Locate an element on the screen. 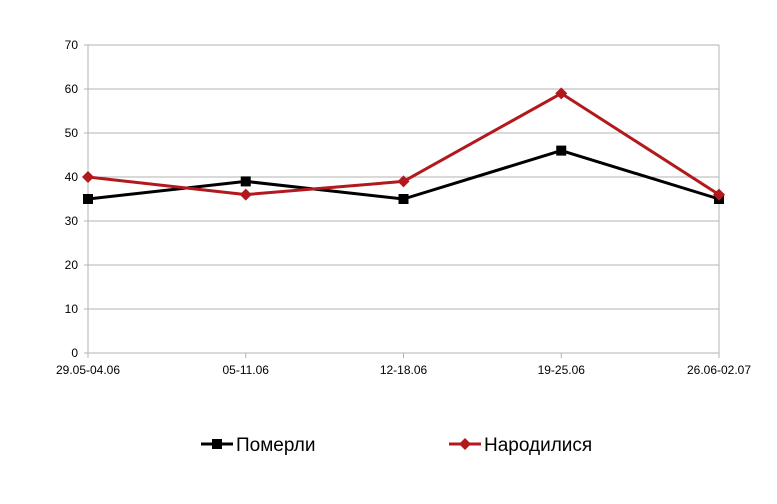 Image resolution: width=777 pixels, height=504 pixels. legend-label-0: Померли is located at coordinates (275, 445).